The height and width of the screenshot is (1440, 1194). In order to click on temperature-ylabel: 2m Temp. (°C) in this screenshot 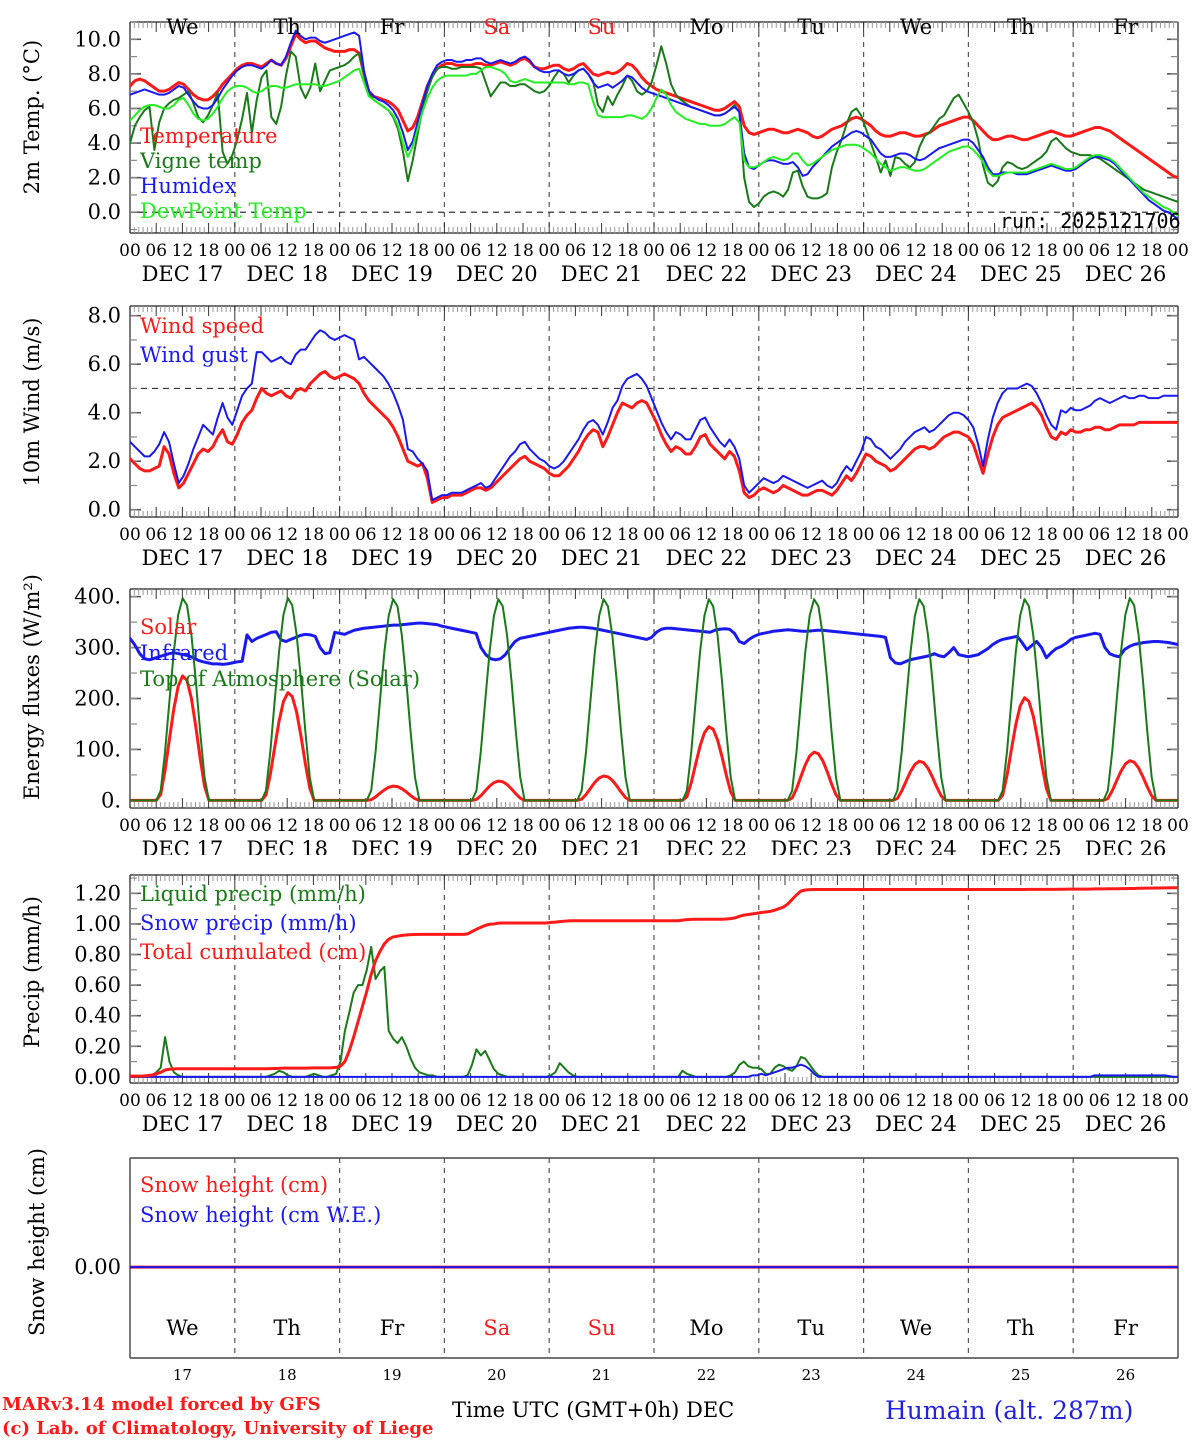, I will do `click(32, 117)`.